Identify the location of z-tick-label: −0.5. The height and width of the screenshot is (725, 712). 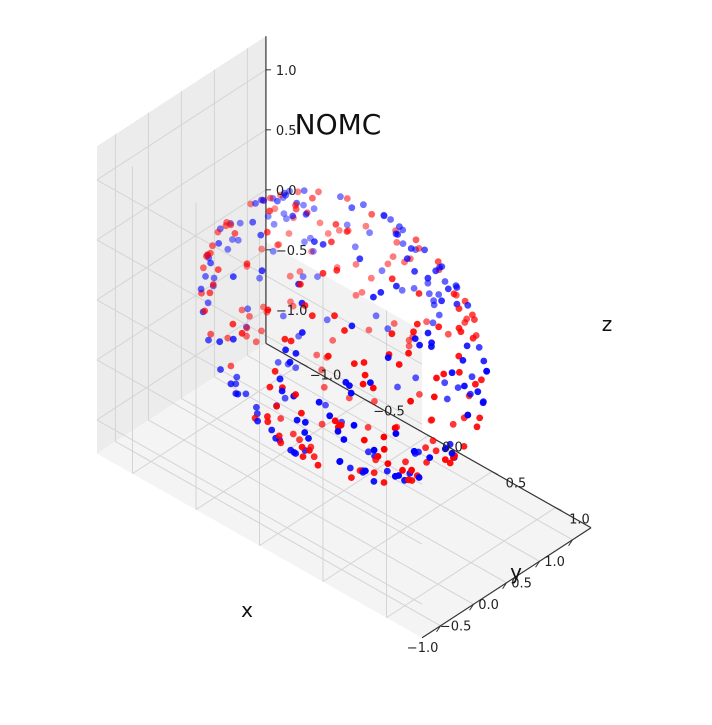
(292, 251).